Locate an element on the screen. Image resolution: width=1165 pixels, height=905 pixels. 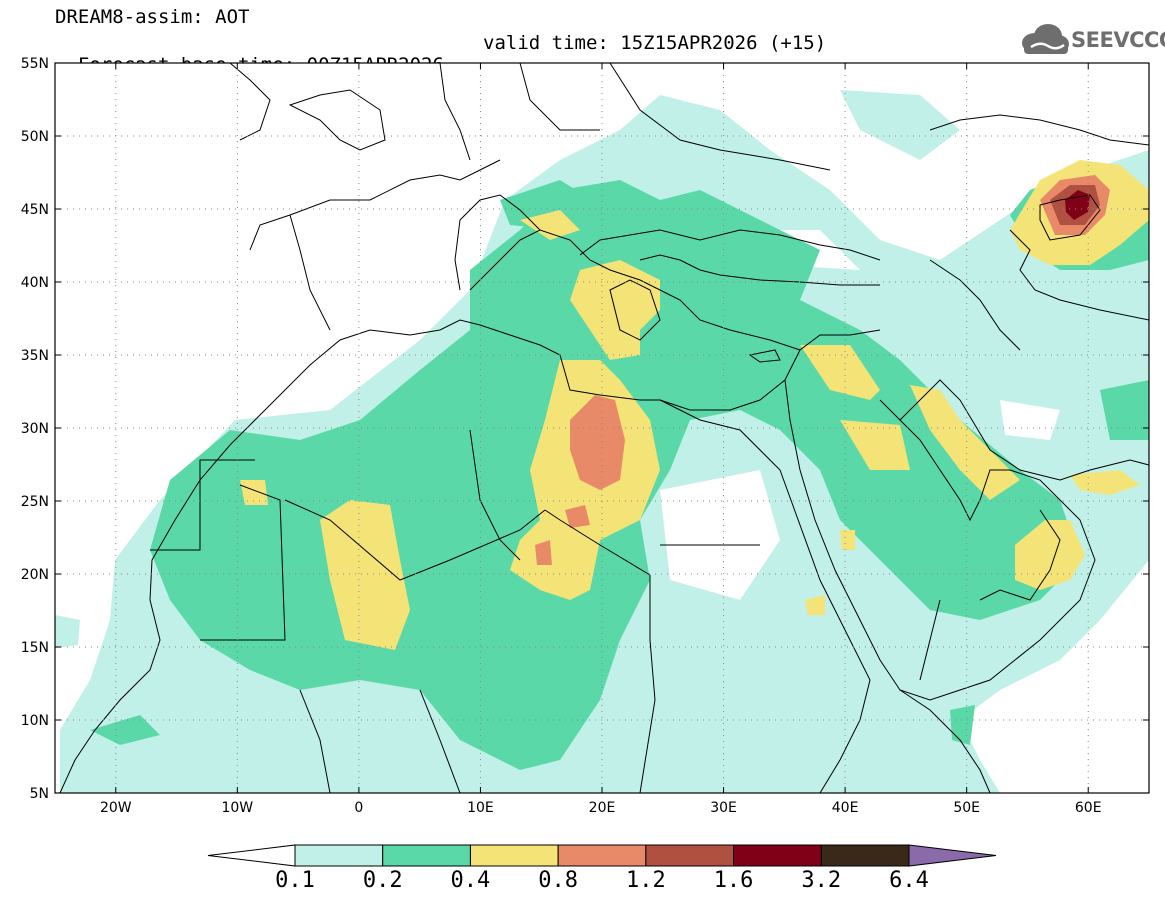
logo-text: SEEVCCC is located at coordinates (1118, 40).